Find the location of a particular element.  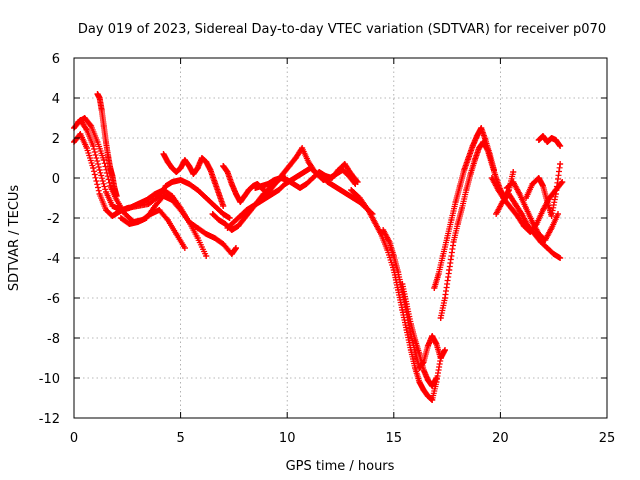

y-tick-label: -6 is located at coordinates (53, 299).